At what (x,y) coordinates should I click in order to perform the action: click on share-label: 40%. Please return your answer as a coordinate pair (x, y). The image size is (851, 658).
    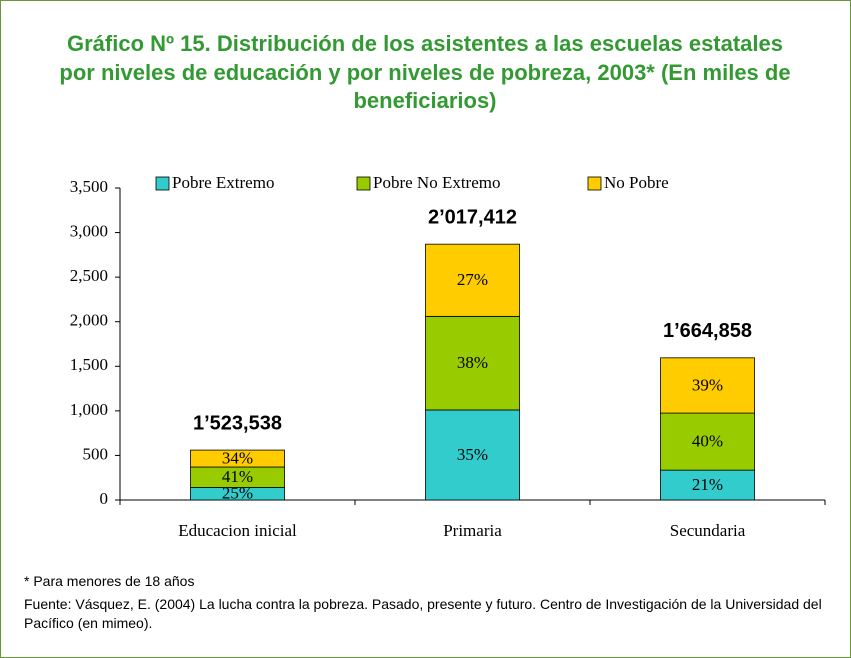
    Looking at the image, I should click on (707, 441).